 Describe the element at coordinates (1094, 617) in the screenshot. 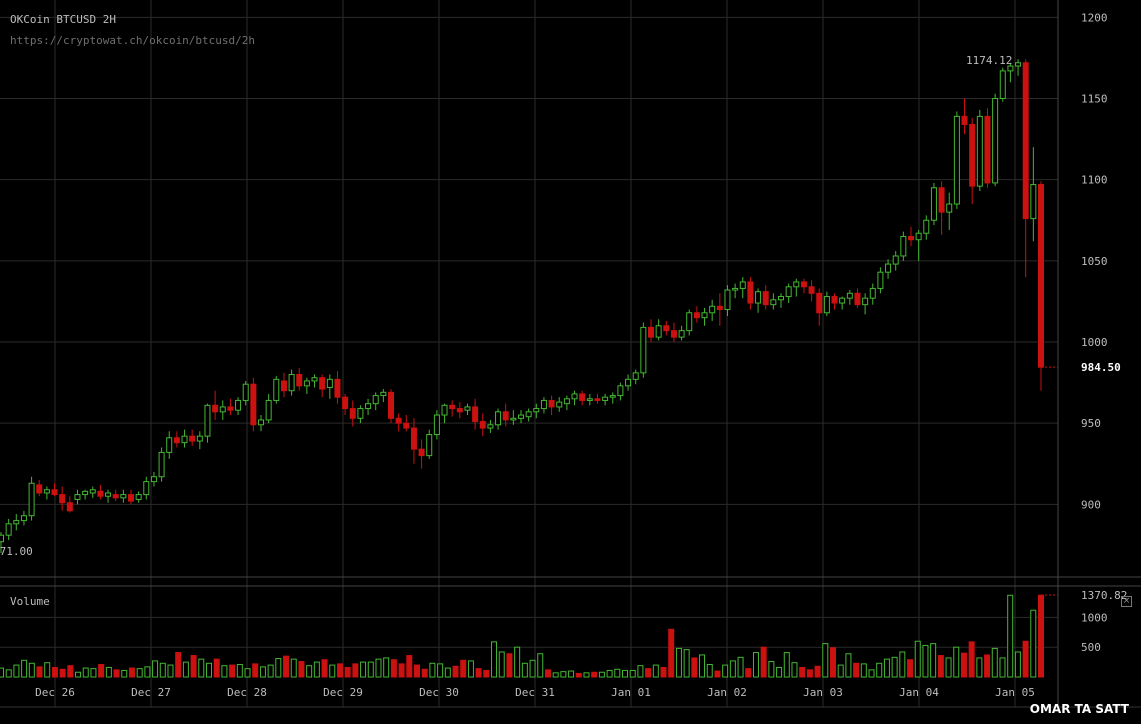

I see `volume-tick-label: 1000` at that location.